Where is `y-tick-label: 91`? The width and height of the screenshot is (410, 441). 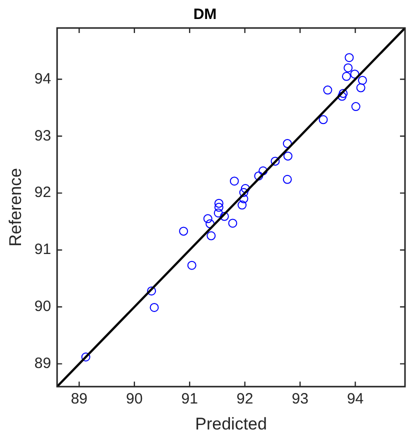
y-tick-label: 91 is located at coordinates (43, 249).